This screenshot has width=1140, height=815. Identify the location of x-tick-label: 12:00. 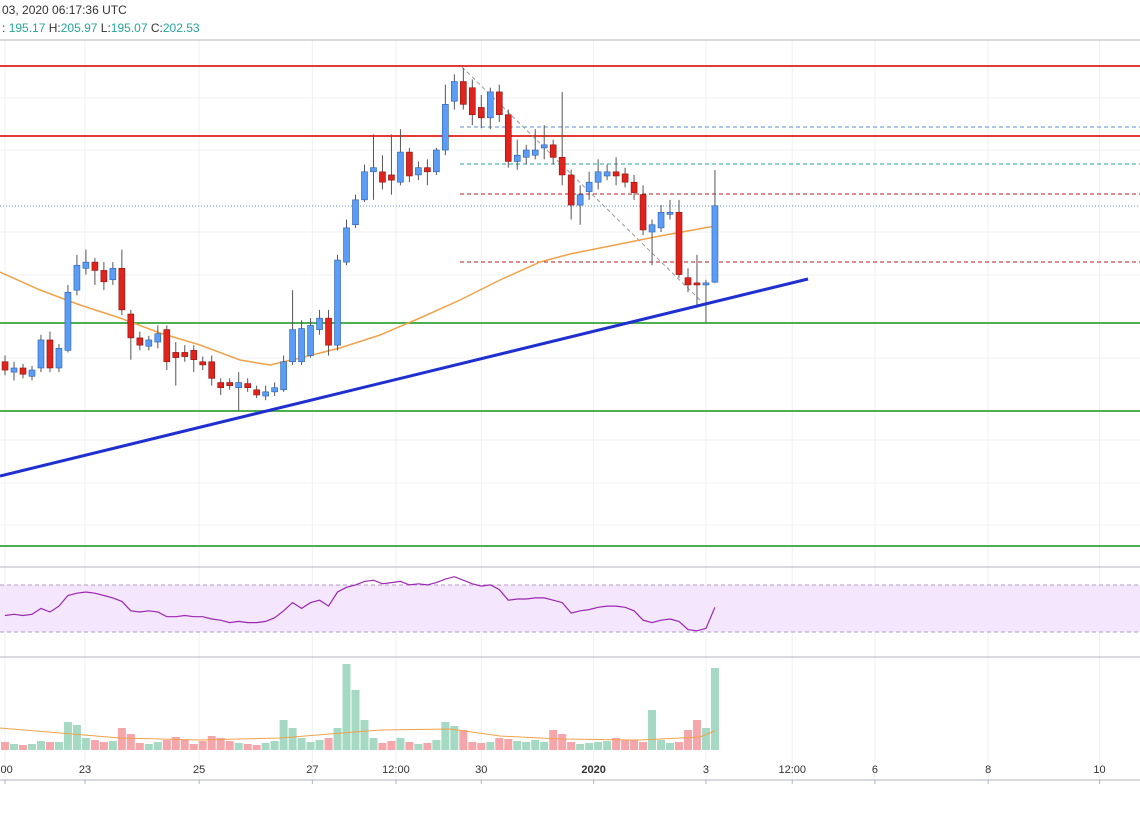
(396, 770).